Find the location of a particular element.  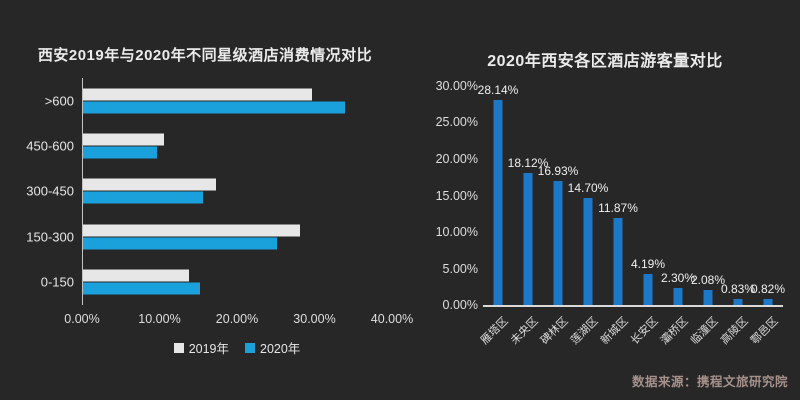

left-chart-x-axis: 0.00% 10.00% 20.00% 30.00% 40.00% is located at coordinates (238, 319).